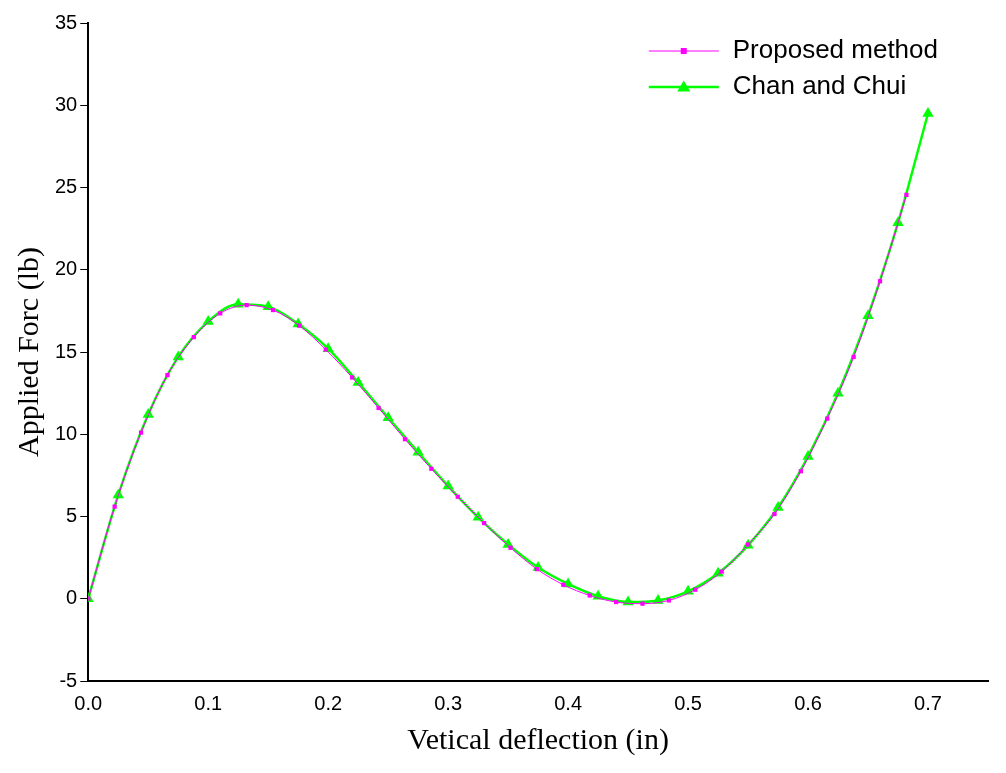  What do you see at coordinates (808, 702) in the screenshot?
I see `x-tick-label: 0.6` at bounding box center [808, 702].